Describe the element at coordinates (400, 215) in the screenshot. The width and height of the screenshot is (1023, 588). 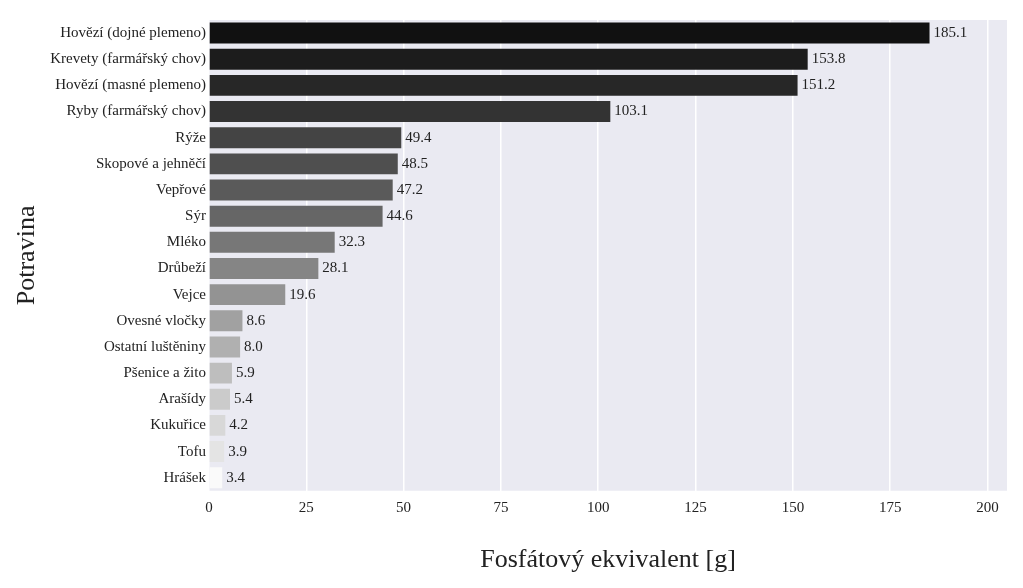
I see `data-label: 44.6` at that location.